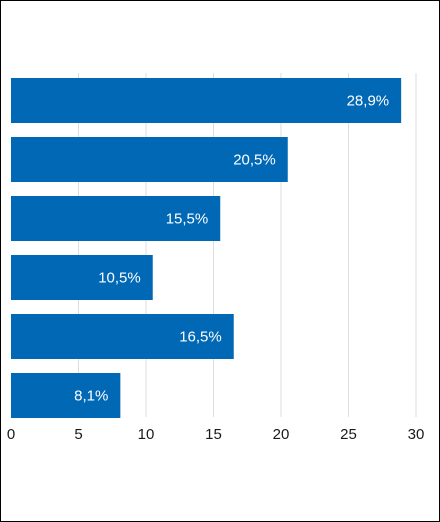 This screenshot has height=522, width=440. What do you see at coordinates (348, 434) in the screenshot?
I see `x-tick-label: 25` at bounding box center [348, 434].